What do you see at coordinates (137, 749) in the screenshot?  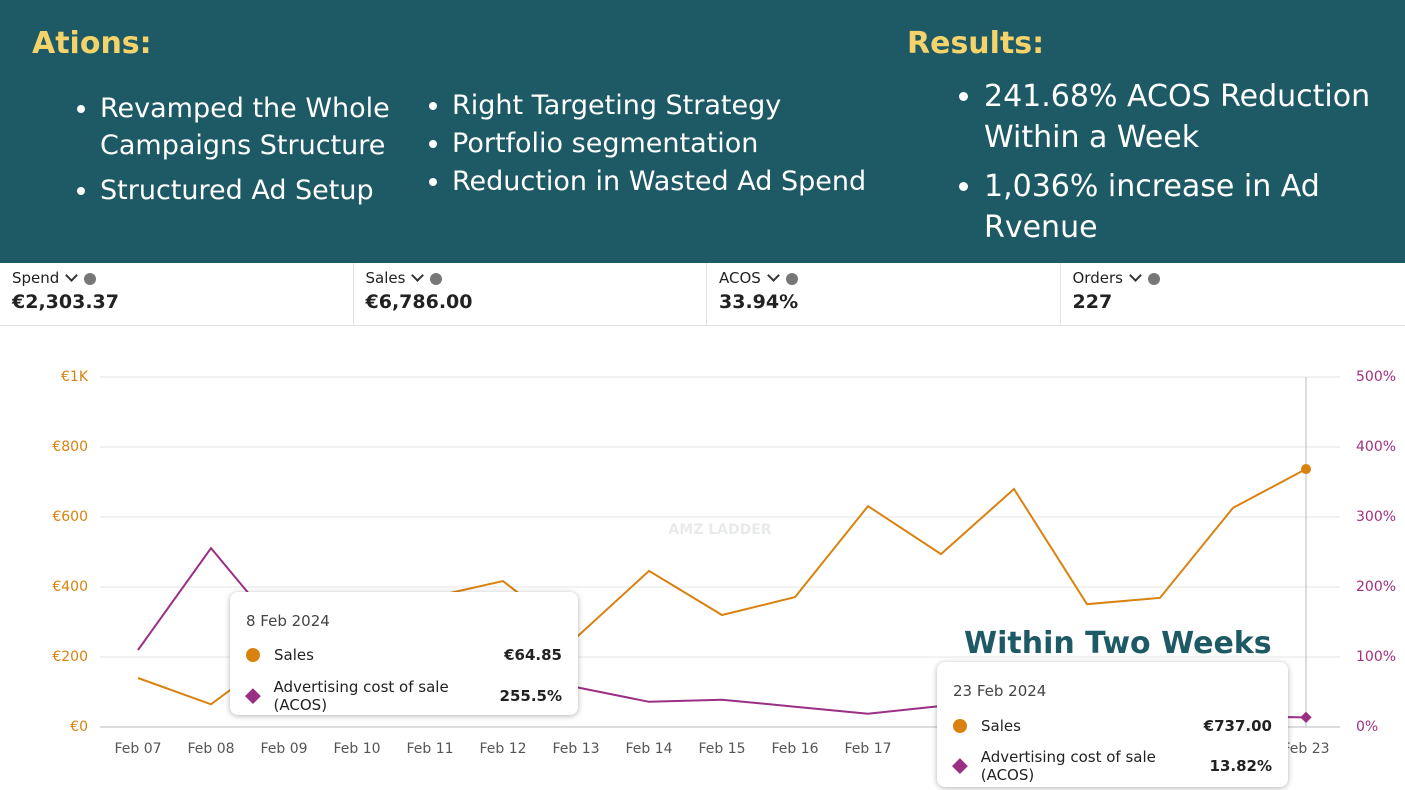 I see `x-tick-label: Feb 07` at bounding box center [137, 749].